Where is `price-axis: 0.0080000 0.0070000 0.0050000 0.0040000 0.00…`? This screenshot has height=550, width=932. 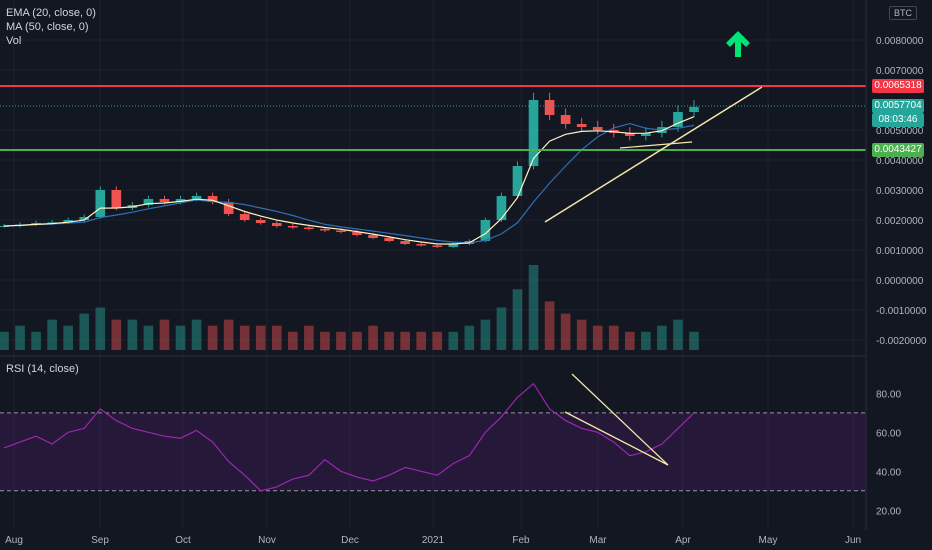
price-axis: 0.0080000 0.0070000 0.0050000 0.0040000 0.00… is located at coordinates (901, 191).